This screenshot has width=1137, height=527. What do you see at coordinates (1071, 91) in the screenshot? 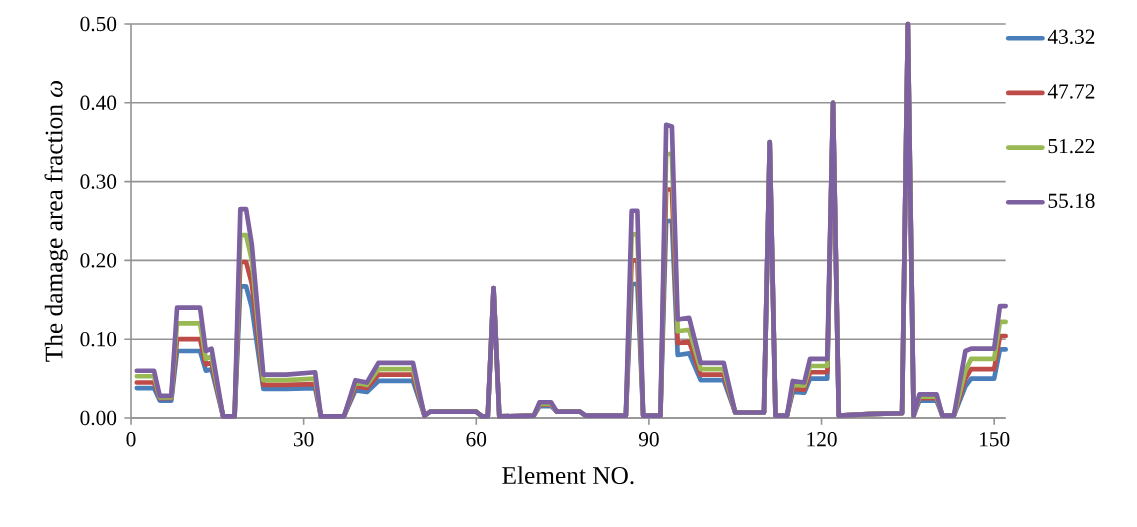
I see `legend-label: 47.72` at bounding box center [1071, 91].